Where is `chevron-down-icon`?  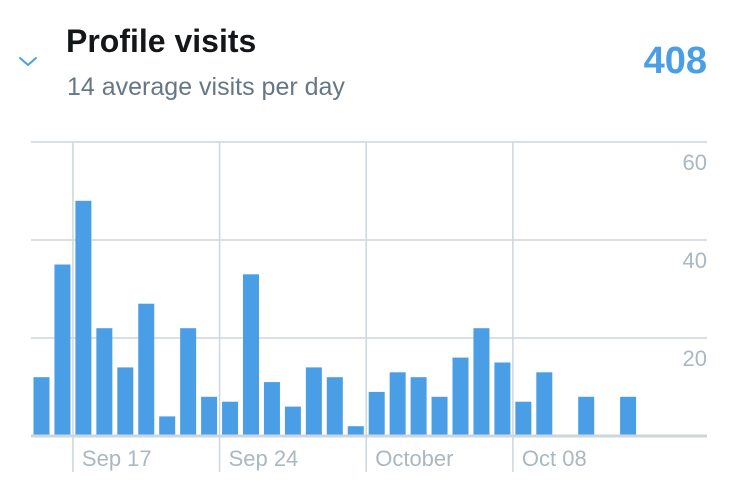 chevron-down-icon is located at coordinates (28, 62).